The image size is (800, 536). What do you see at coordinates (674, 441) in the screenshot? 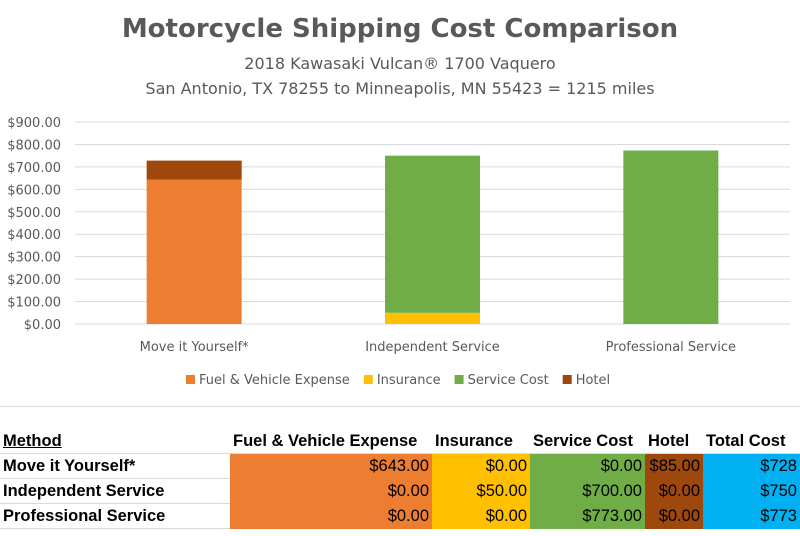
I see `column-header: Hotel` at bounding box center [674, 441].